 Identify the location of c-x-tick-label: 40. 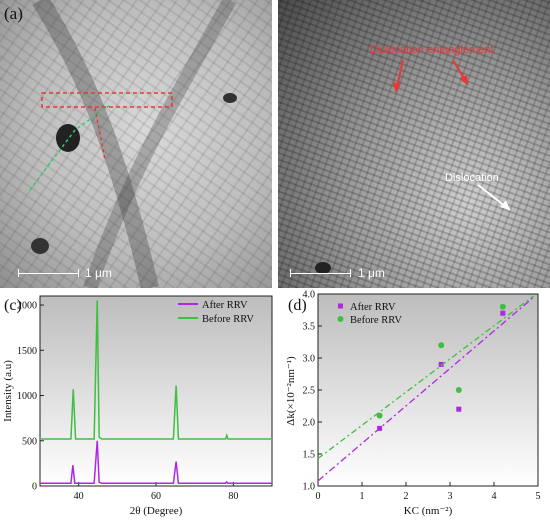
(79, 496).